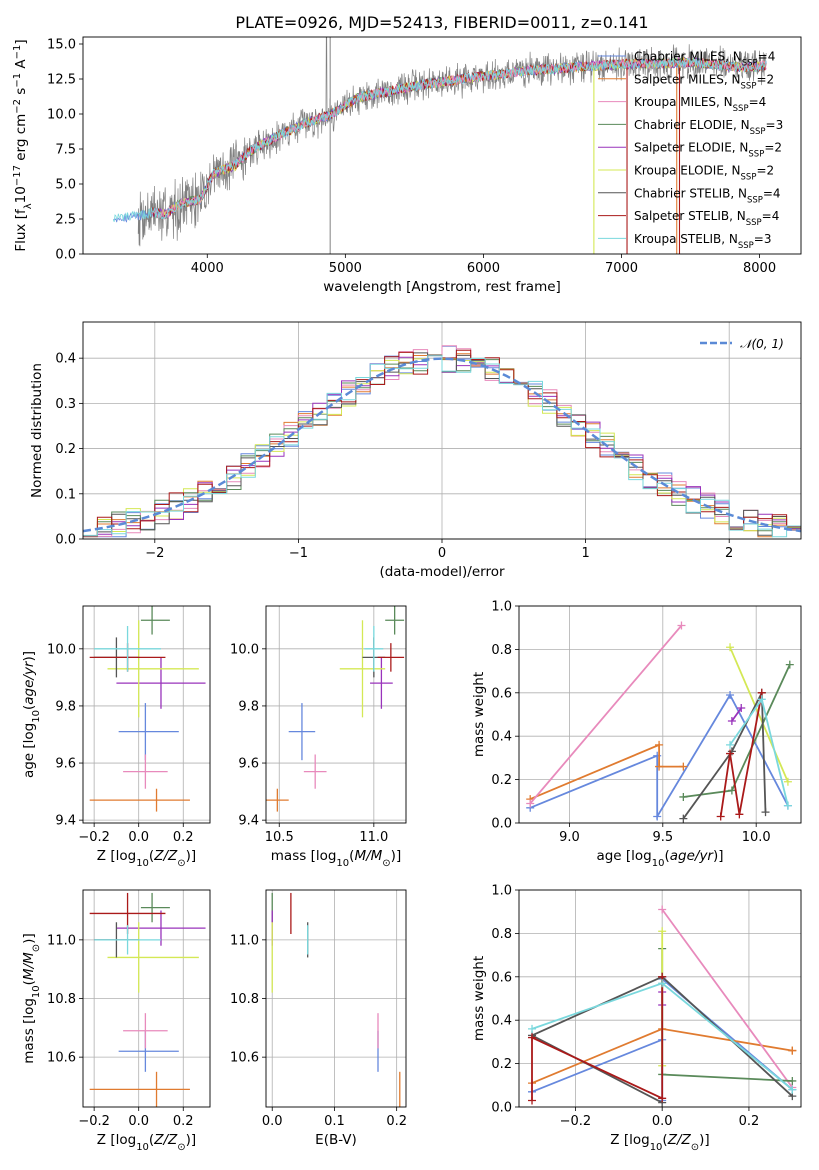 The height and width of the screenshot is (1170, 819). What do you see at coordinates (29, 656) in the screenshot?
I see `age-vs-z-ylabel-part: )]` at bounding box center [29, 656].